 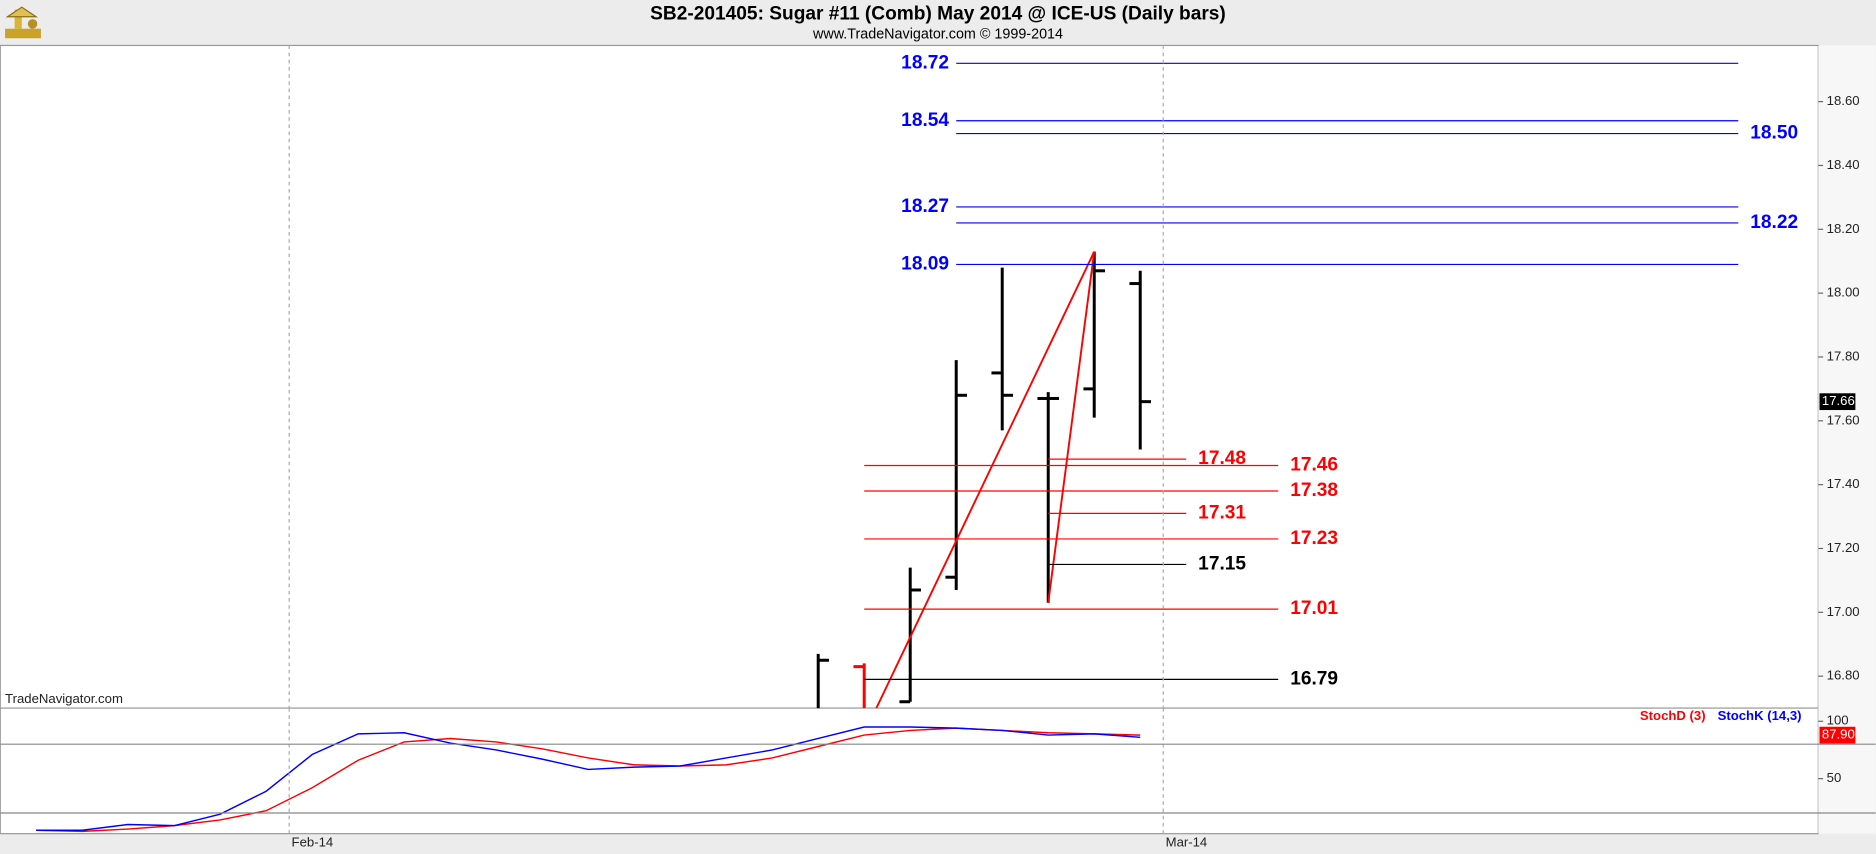 I want to click on level-label: 17.38, so click(x=1314, y=490).